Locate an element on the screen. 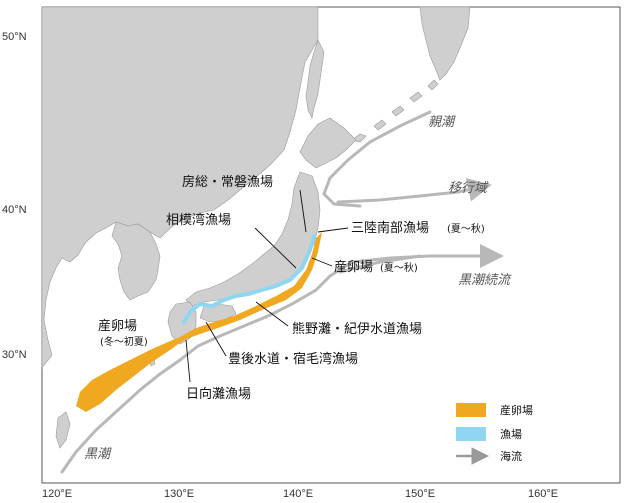 The height and width of the screenshot is (503, 625). lat-ticks: 50°N 40°N 30°N is located at coordinates (14, 196).